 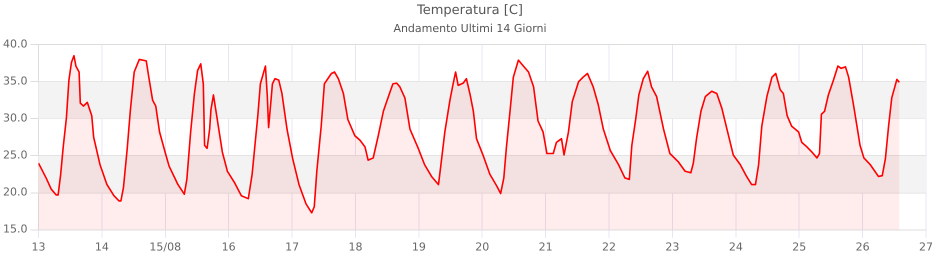 What do you see at coordinates (545, 247) in the screenshot?
I see `x-tick-label: 21` at bounding box center [545, 247].